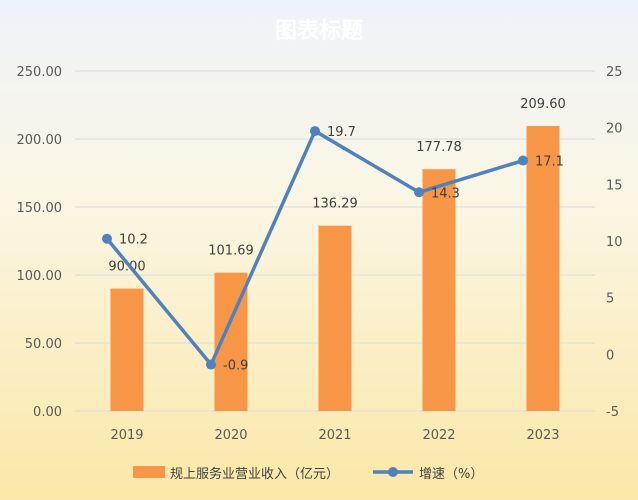 Image resolution: width=638 pixels, height=500 pixels. Describe the element at coordinates (254, 474) in the screenshot. I see `legend-bar-label: 规上服务业营业收入（亿元）` at that location.